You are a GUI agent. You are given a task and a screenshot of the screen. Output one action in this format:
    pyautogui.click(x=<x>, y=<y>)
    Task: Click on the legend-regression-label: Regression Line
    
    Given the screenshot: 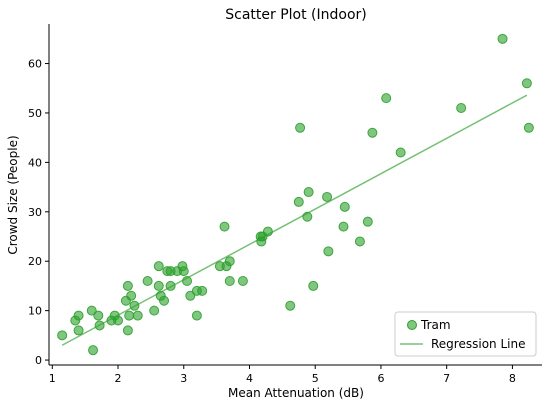 What is the action you would take?
    pyautogui.click(x=478, y=344)
    